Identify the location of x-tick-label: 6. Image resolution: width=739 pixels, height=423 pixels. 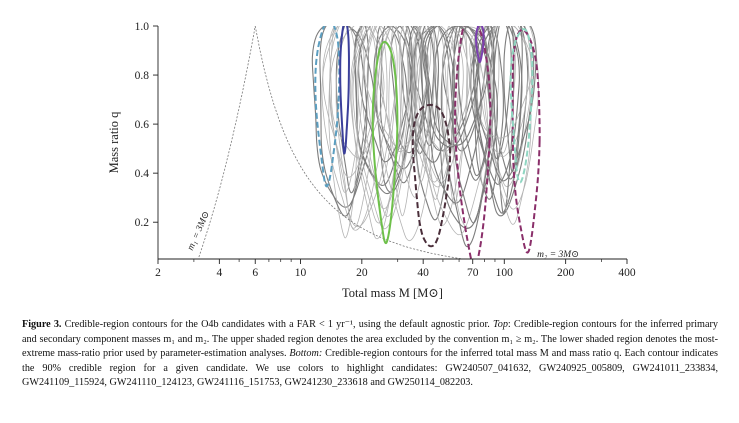
(255, 273).